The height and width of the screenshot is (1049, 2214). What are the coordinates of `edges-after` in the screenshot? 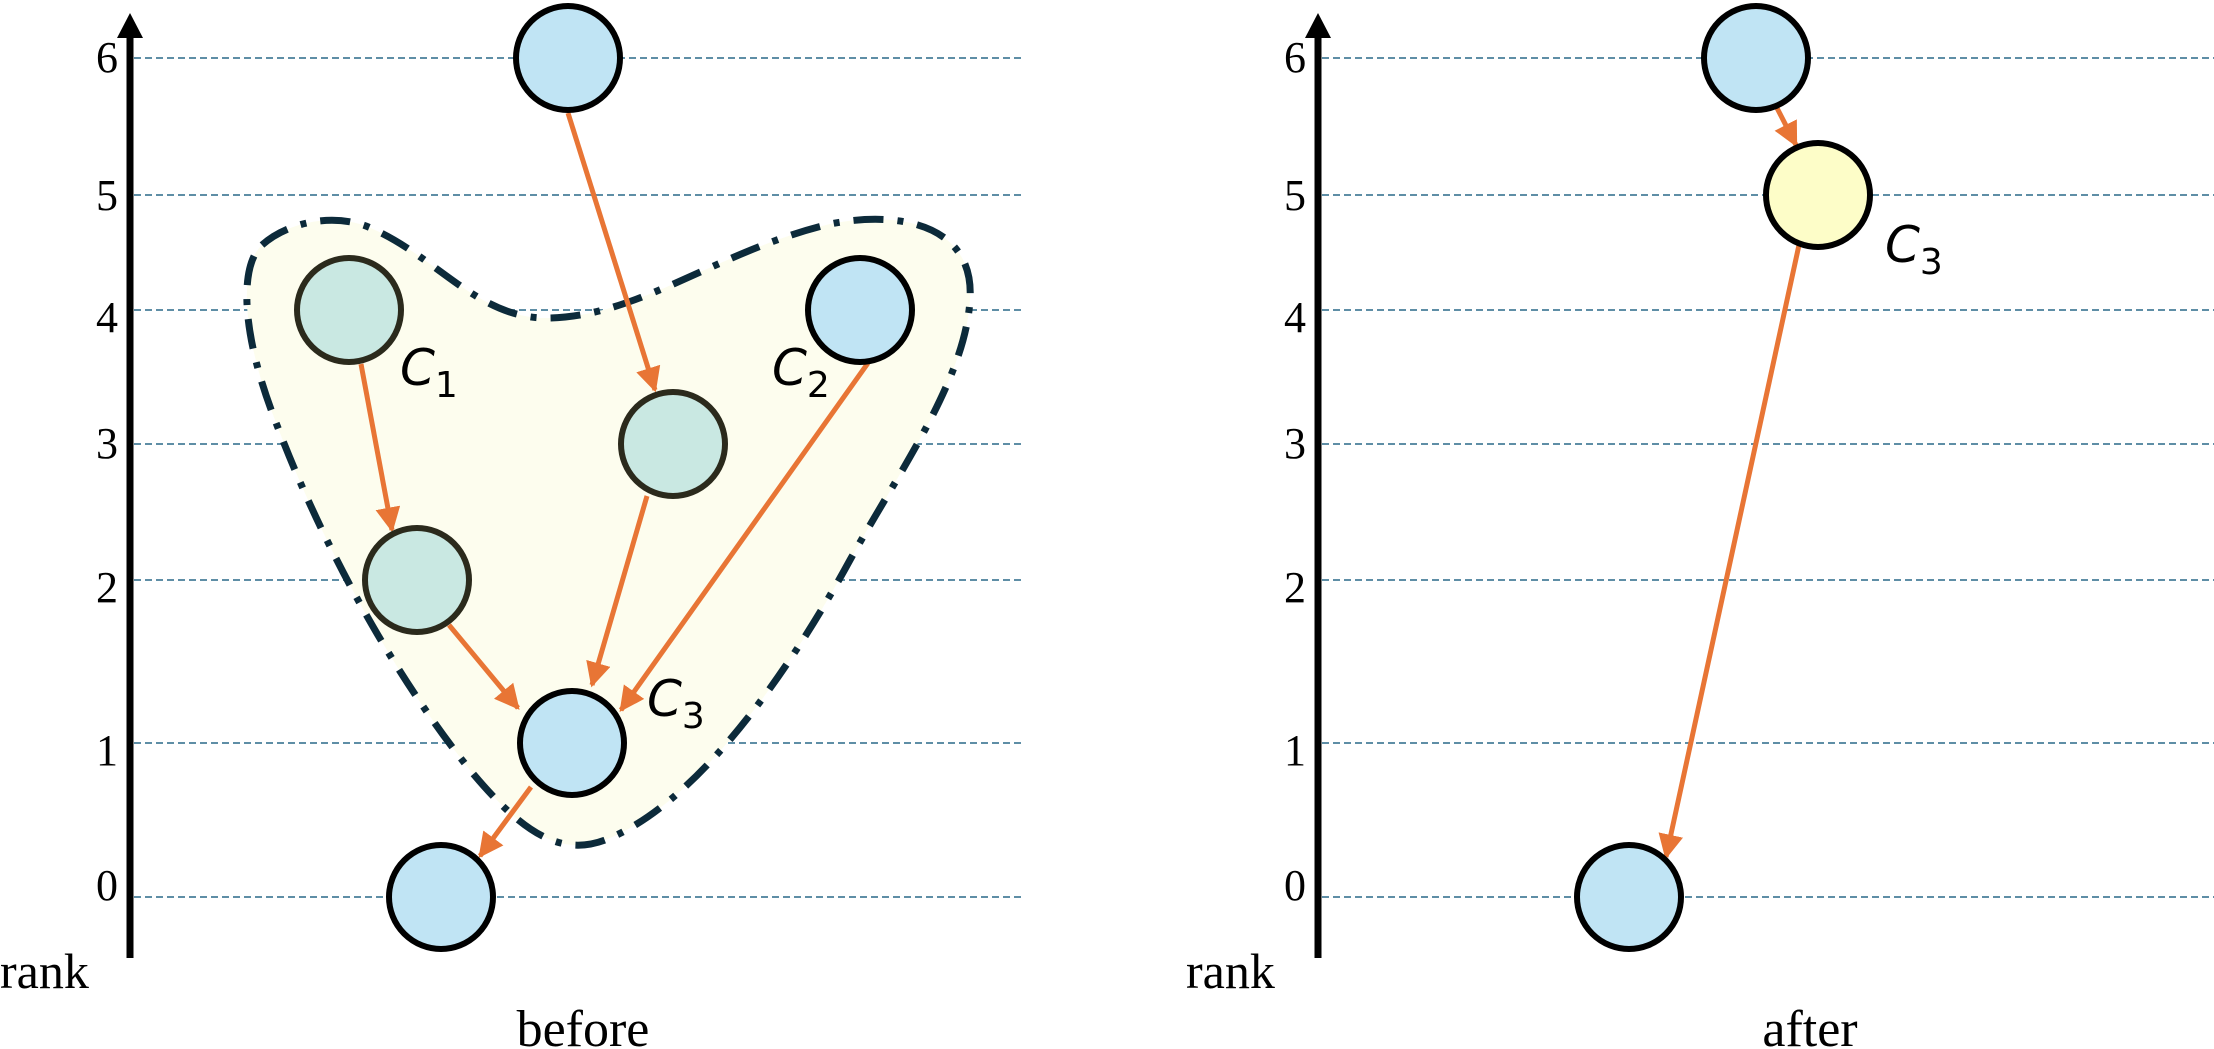 It's located at (1730, 483).